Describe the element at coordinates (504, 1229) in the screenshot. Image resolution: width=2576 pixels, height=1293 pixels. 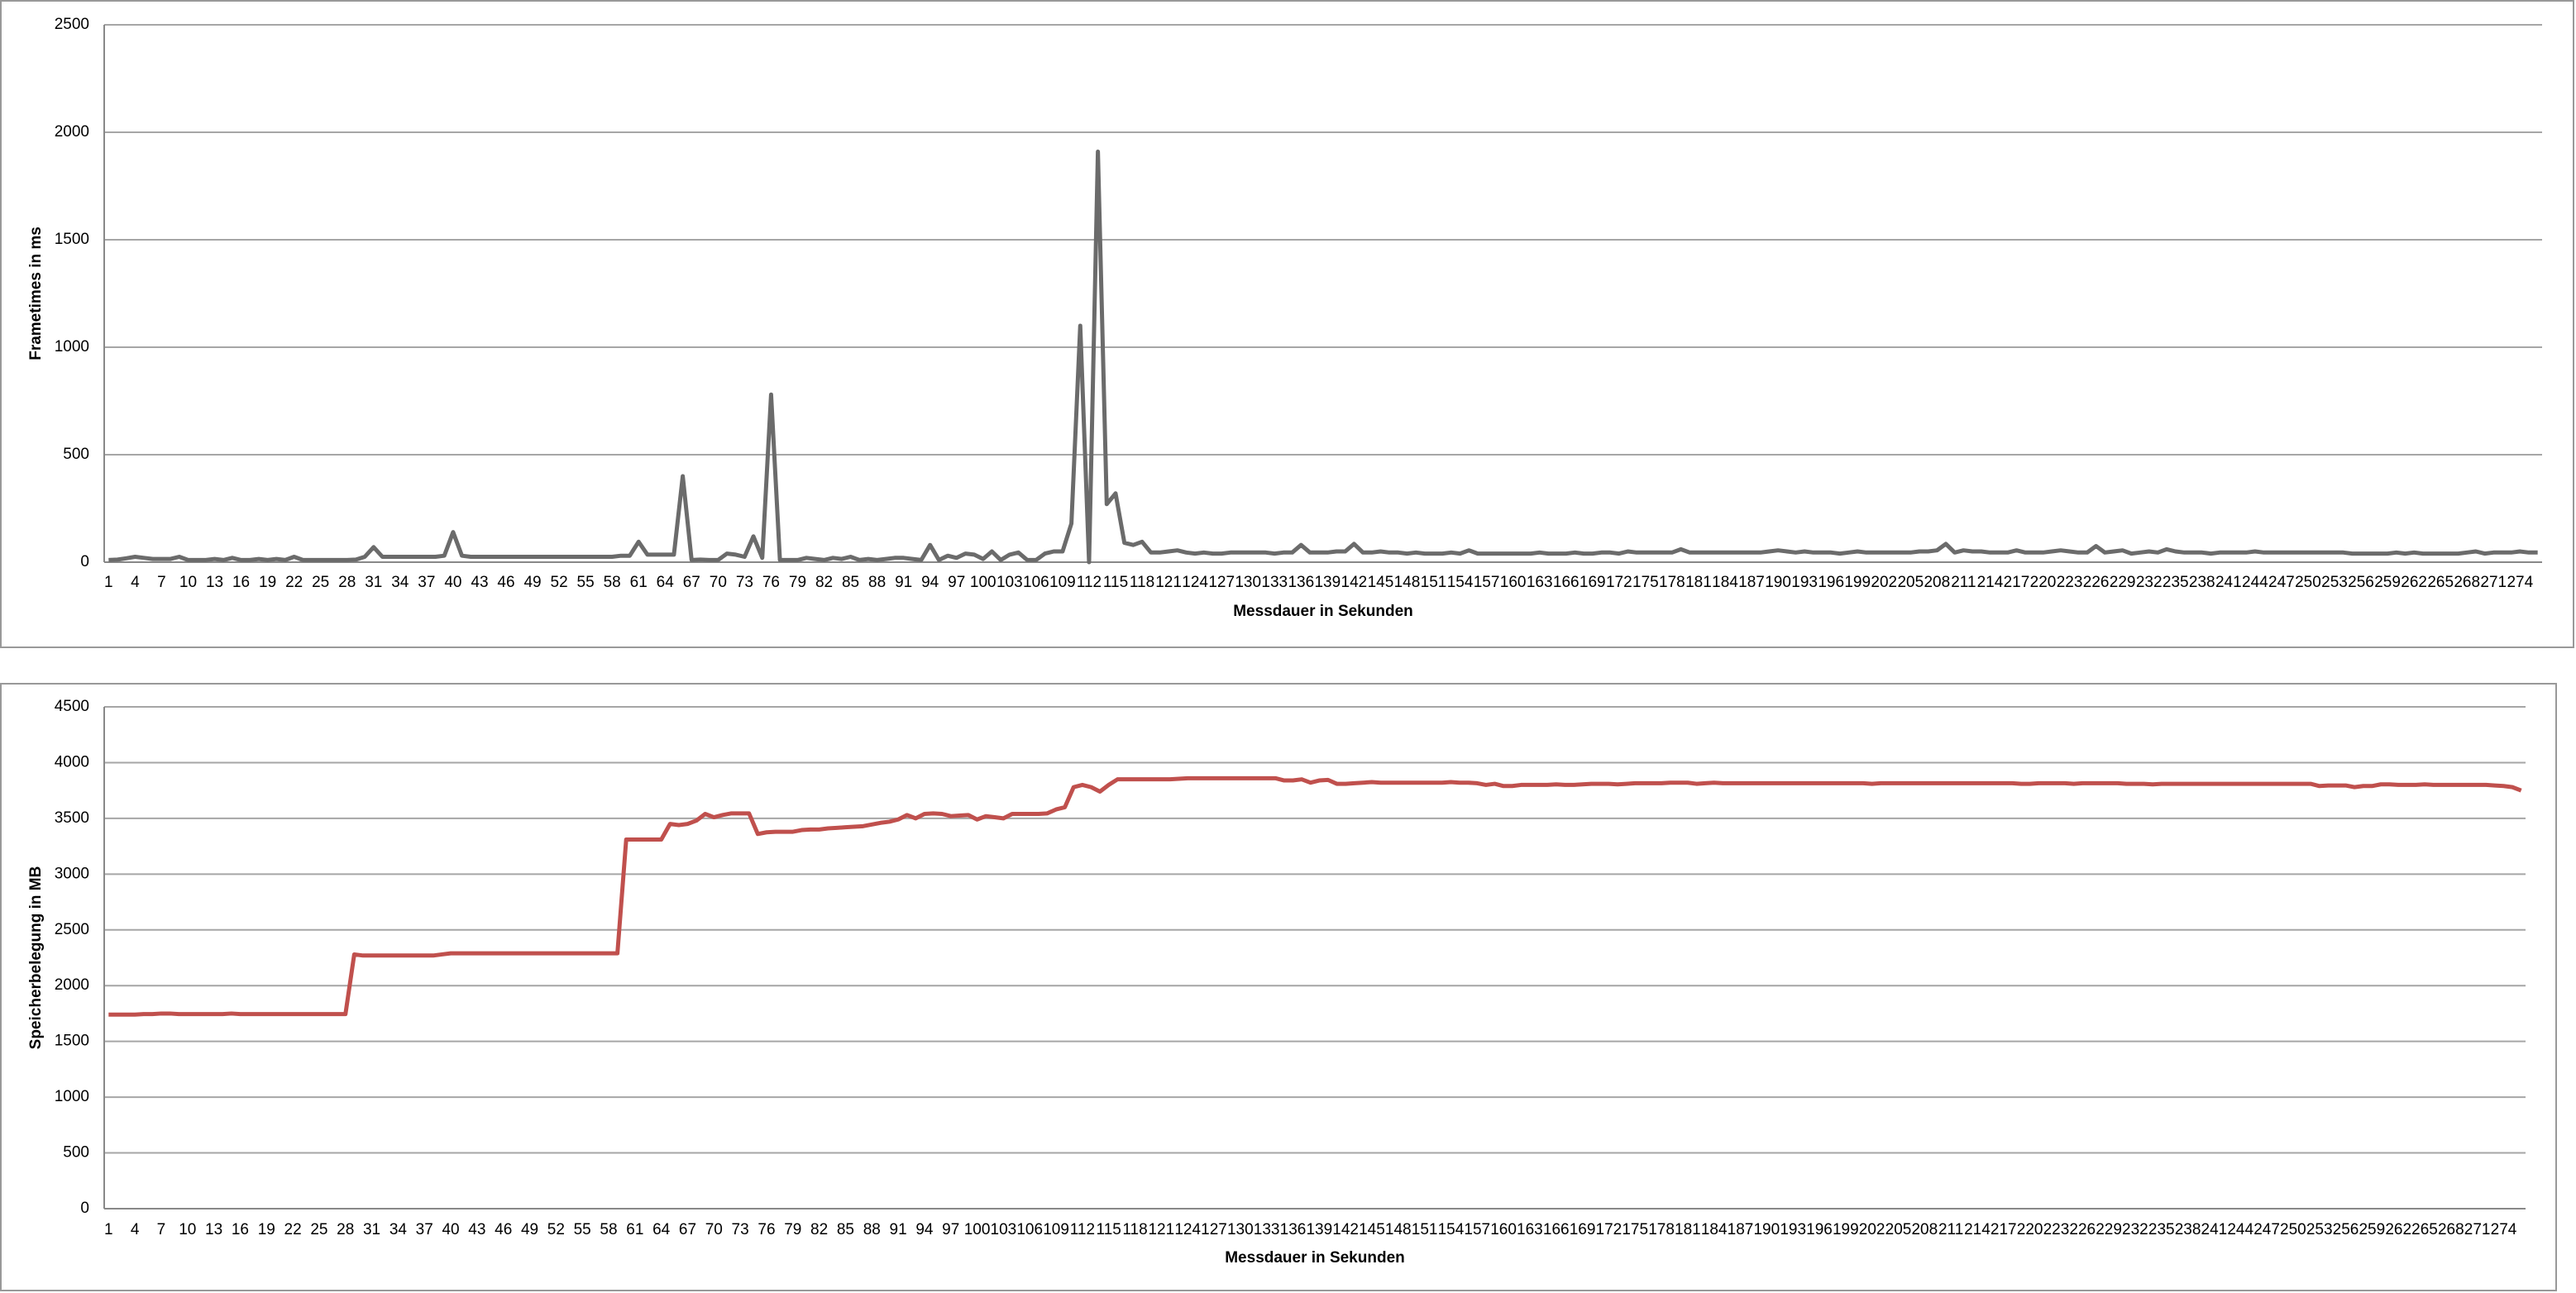
I see `x-tick-label: 46` at that location.